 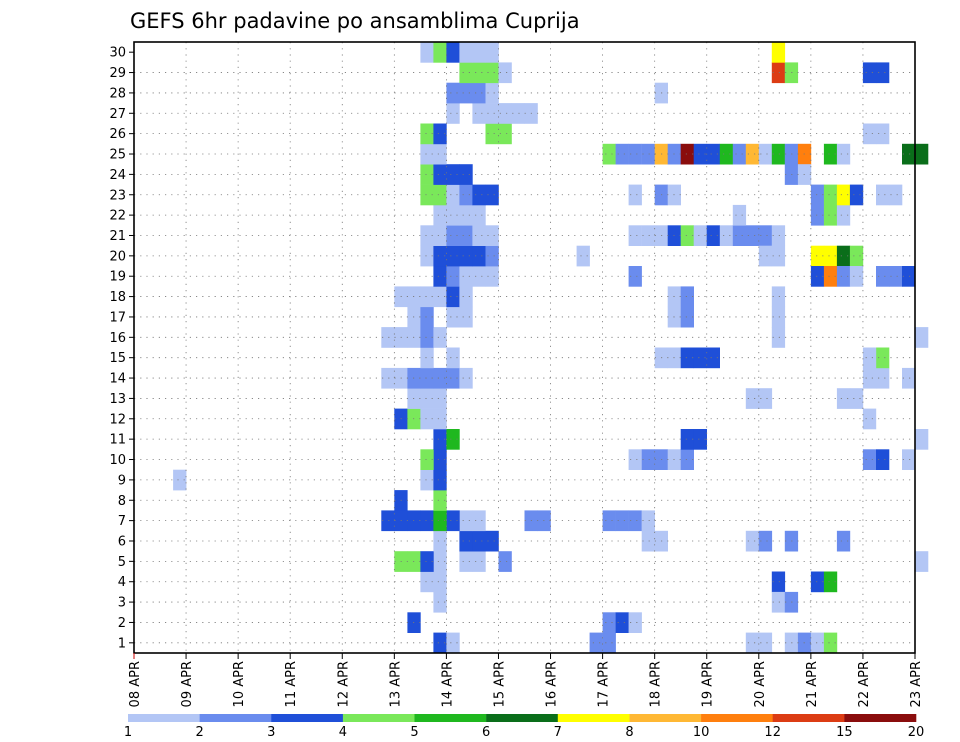 I want to click on legend-label: 2, so click(x=199, y=732).